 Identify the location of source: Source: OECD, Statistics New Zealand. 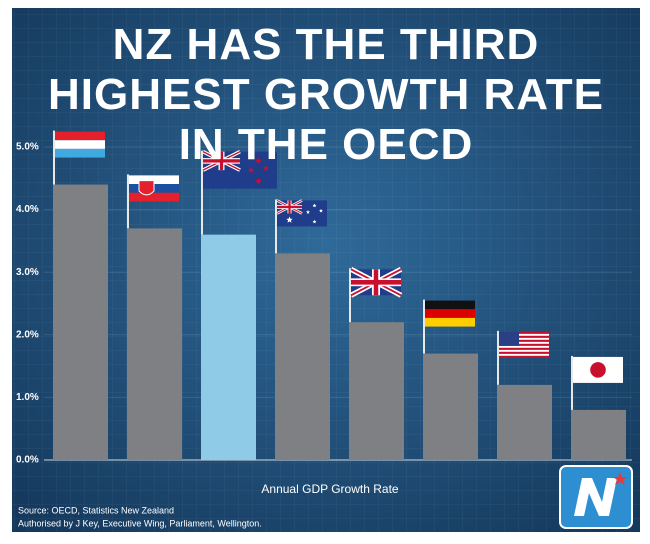
(96, 510).